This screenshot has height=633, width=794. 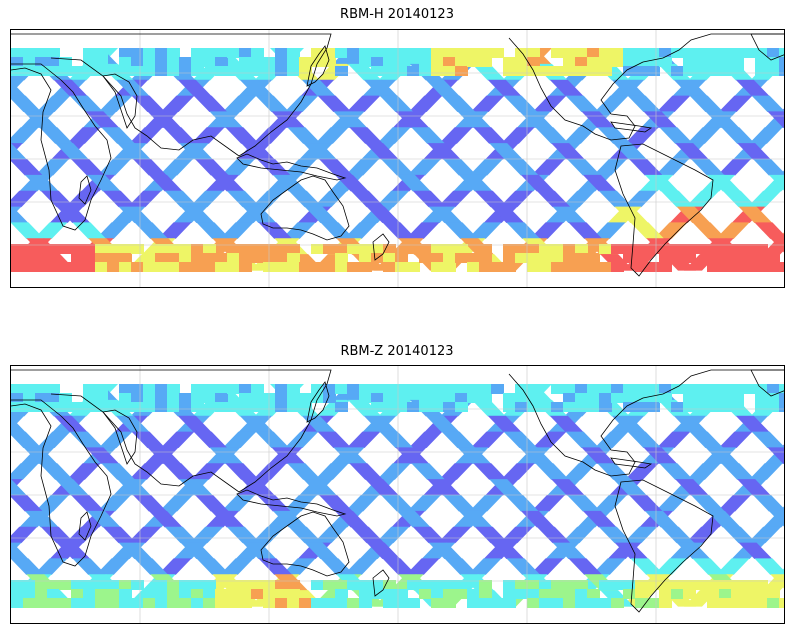 What do you see at coordinates (631, 463) in the screenshot?
I see `caribbean` at bounding box center [631, 463].